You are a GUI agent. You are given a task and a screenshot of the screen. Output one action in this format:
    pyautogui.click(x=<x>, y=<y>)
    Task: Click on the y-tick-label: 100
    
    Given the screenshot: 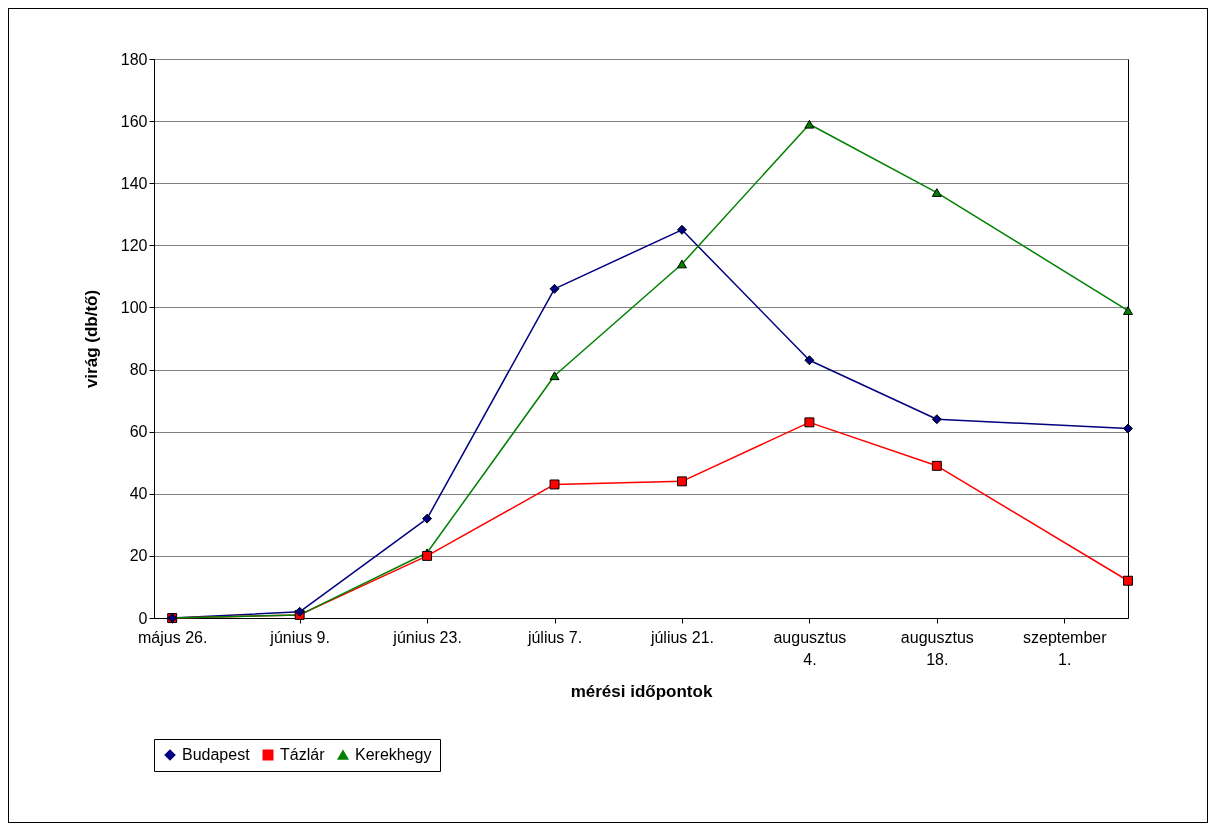 What is the action you would take?
    pyautogui.click(x=134, y=307)
    